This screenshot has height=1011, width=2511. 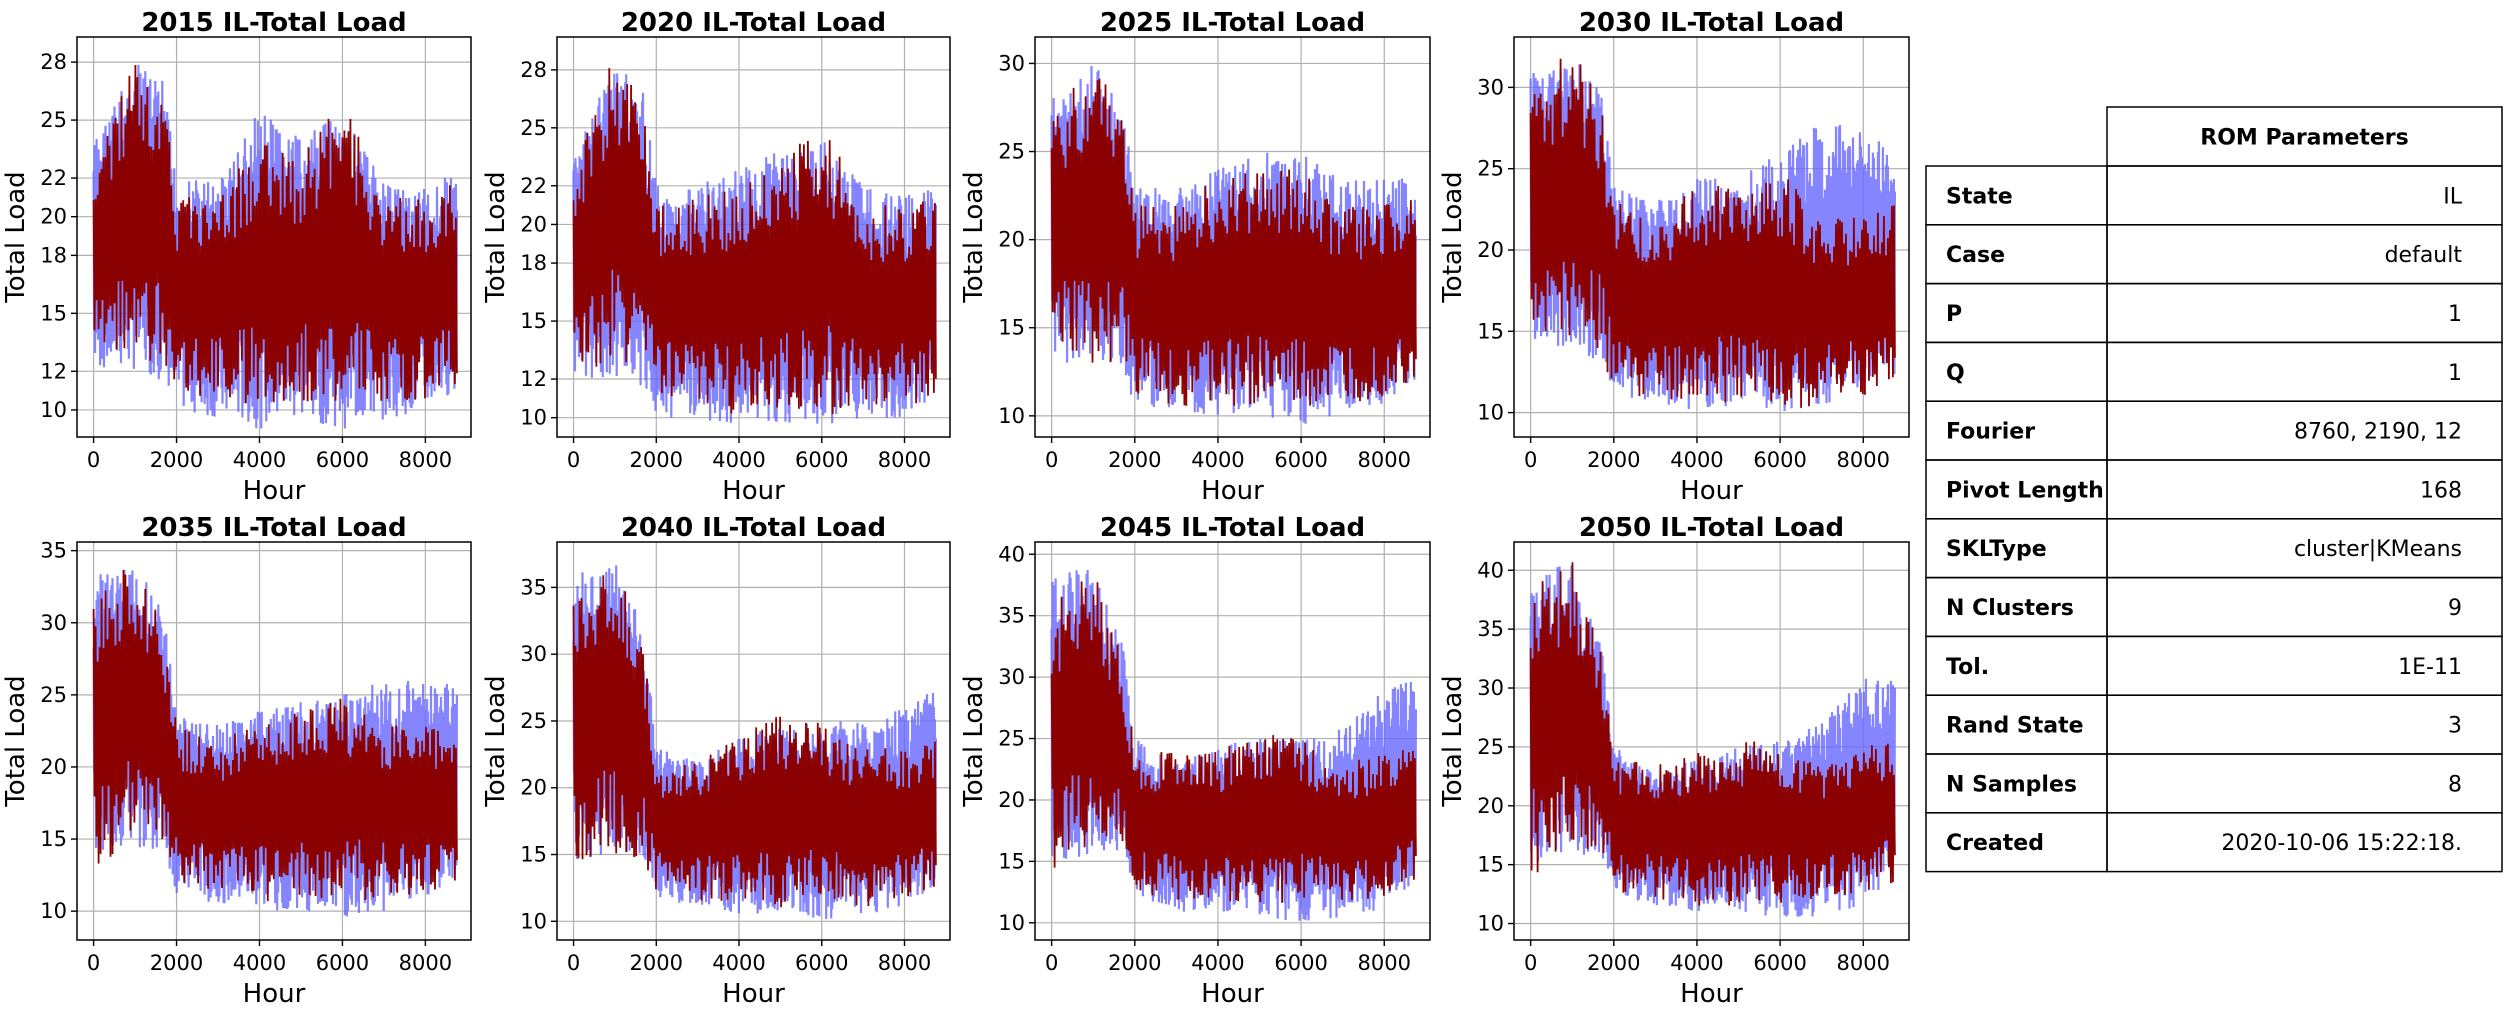 I want to click on table-row: Created 2020-10-06 15:22:18., so click(x=2214, y=842).